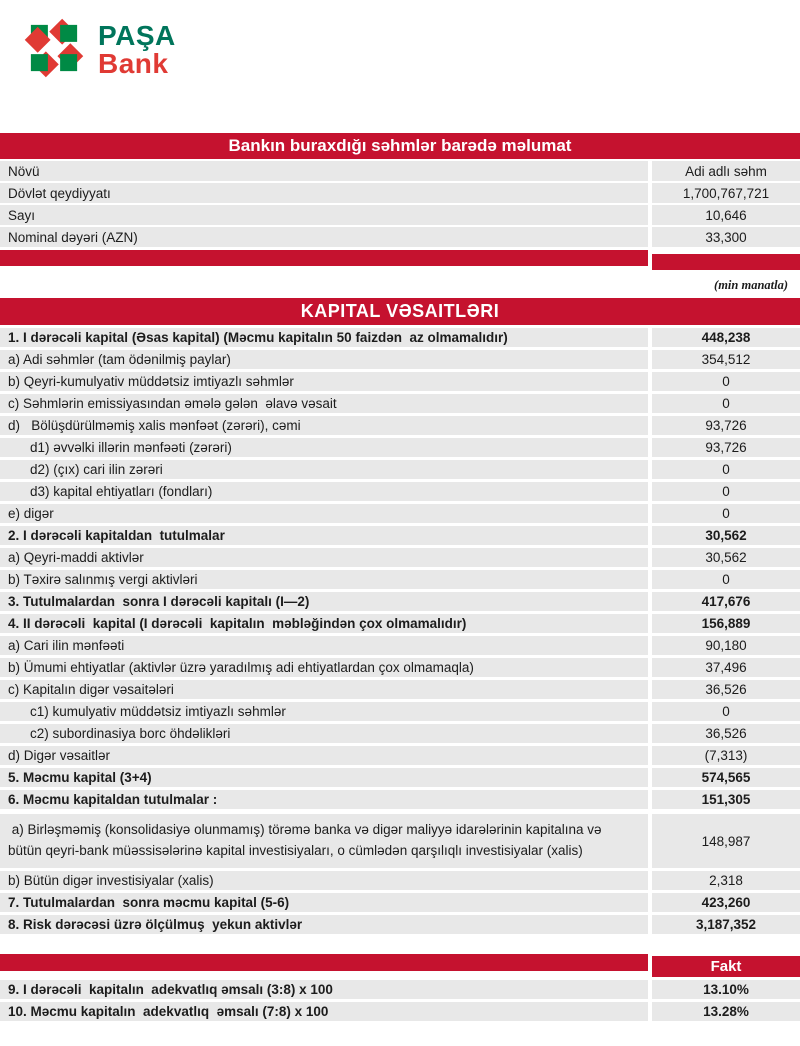 This screenshot has height=1046, width=800. Describe the element at coordinates (726, 171) in the screenshot. I see `row-value: Adi adlı səhm` at that location.